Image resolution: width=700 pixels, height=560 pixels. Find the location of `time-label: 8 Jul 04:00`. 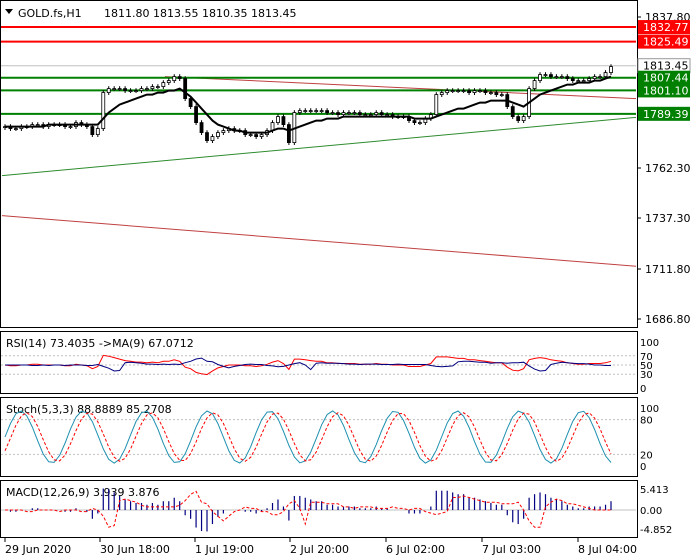

time-label: 8 Jul 04:00 is located at coordinates (607, 549).